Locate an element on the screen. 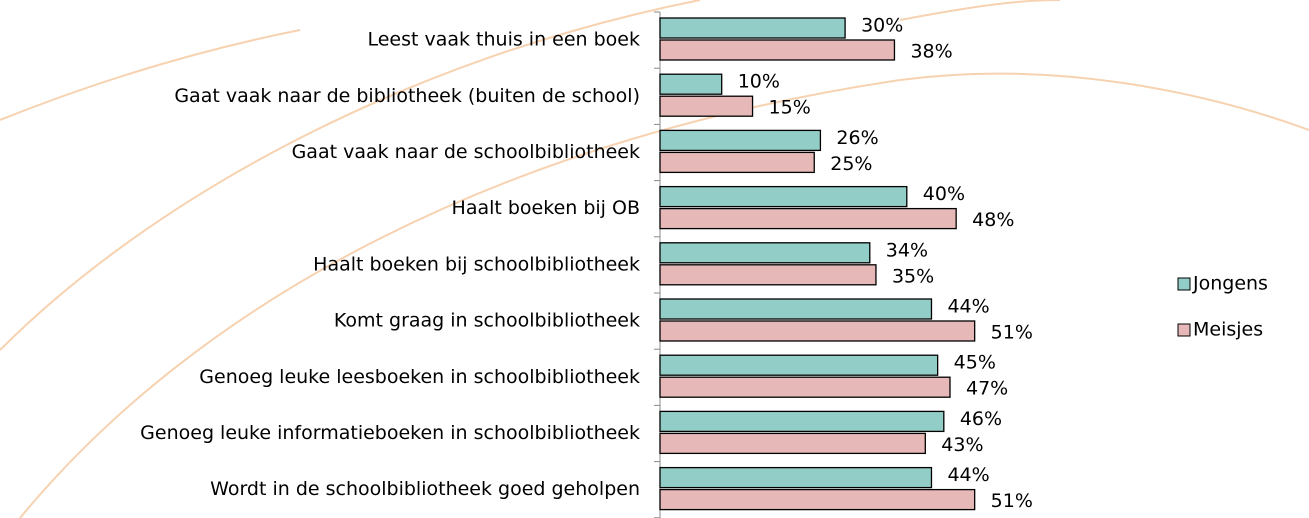 The height and width of the screenshot is (518, 1309). value-label: 46% is located at coordinates (981, 419).